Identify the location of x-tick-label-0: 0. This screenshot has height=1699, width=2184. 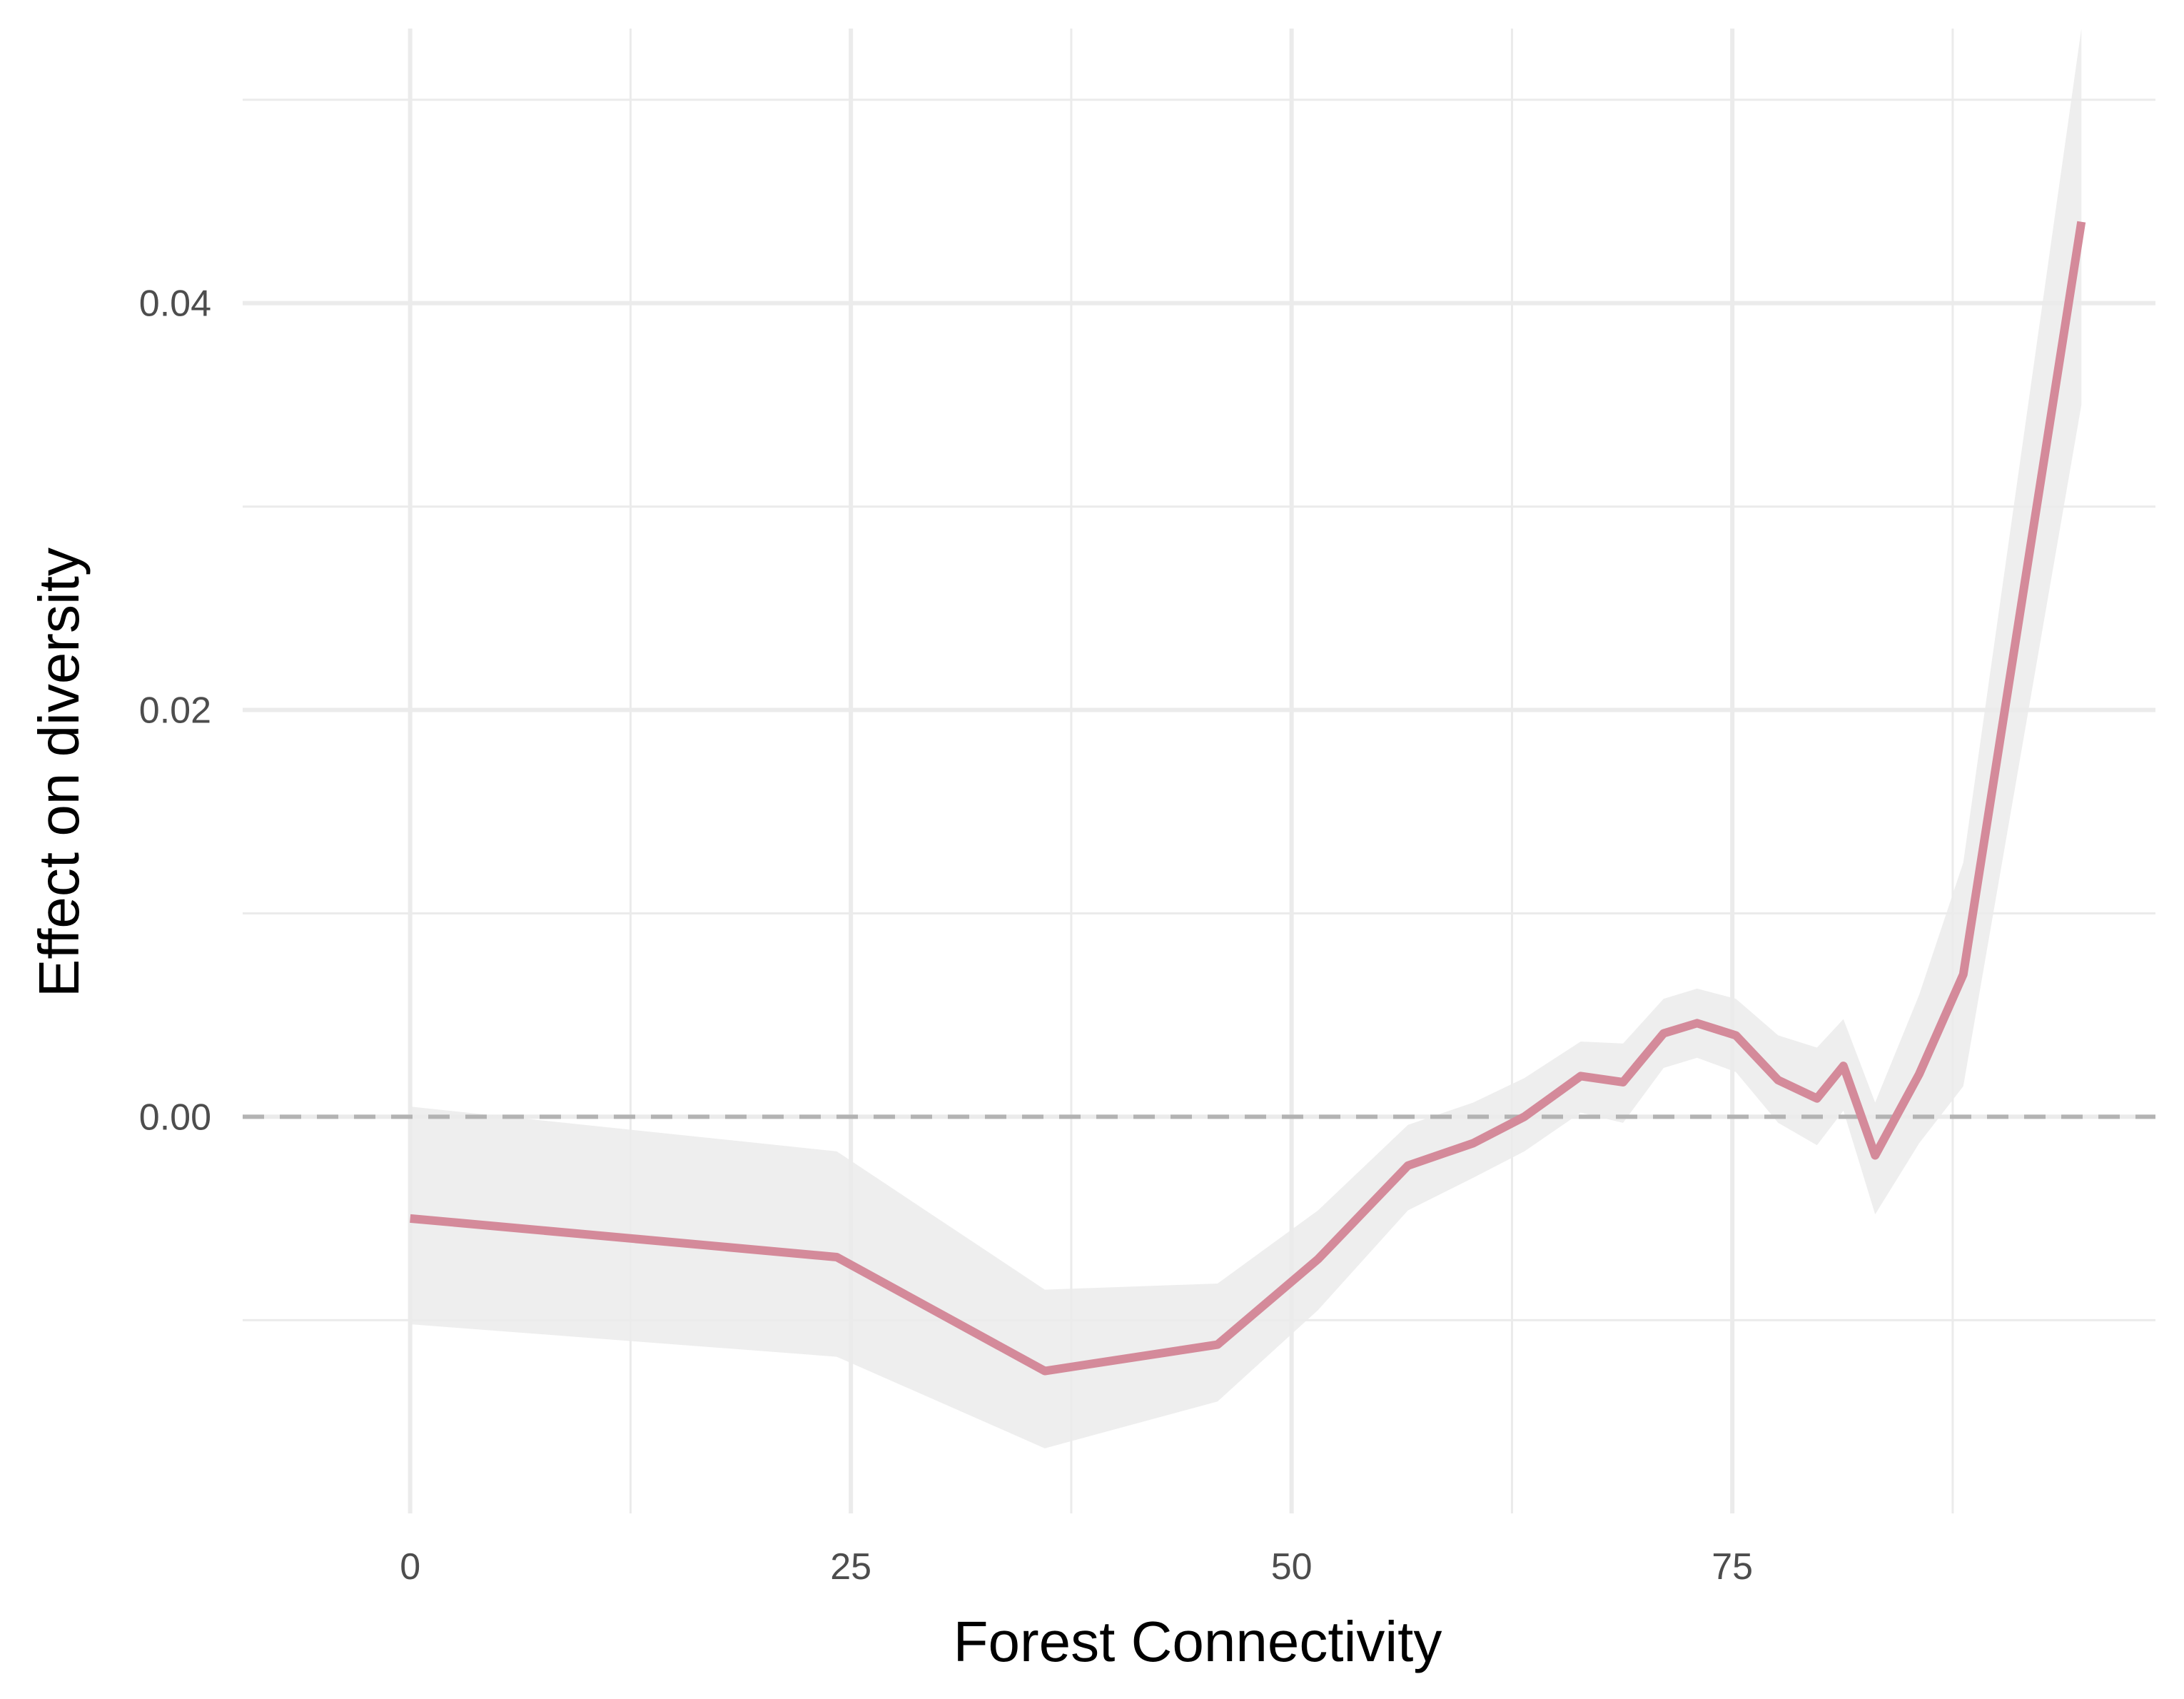
(410, 1567).